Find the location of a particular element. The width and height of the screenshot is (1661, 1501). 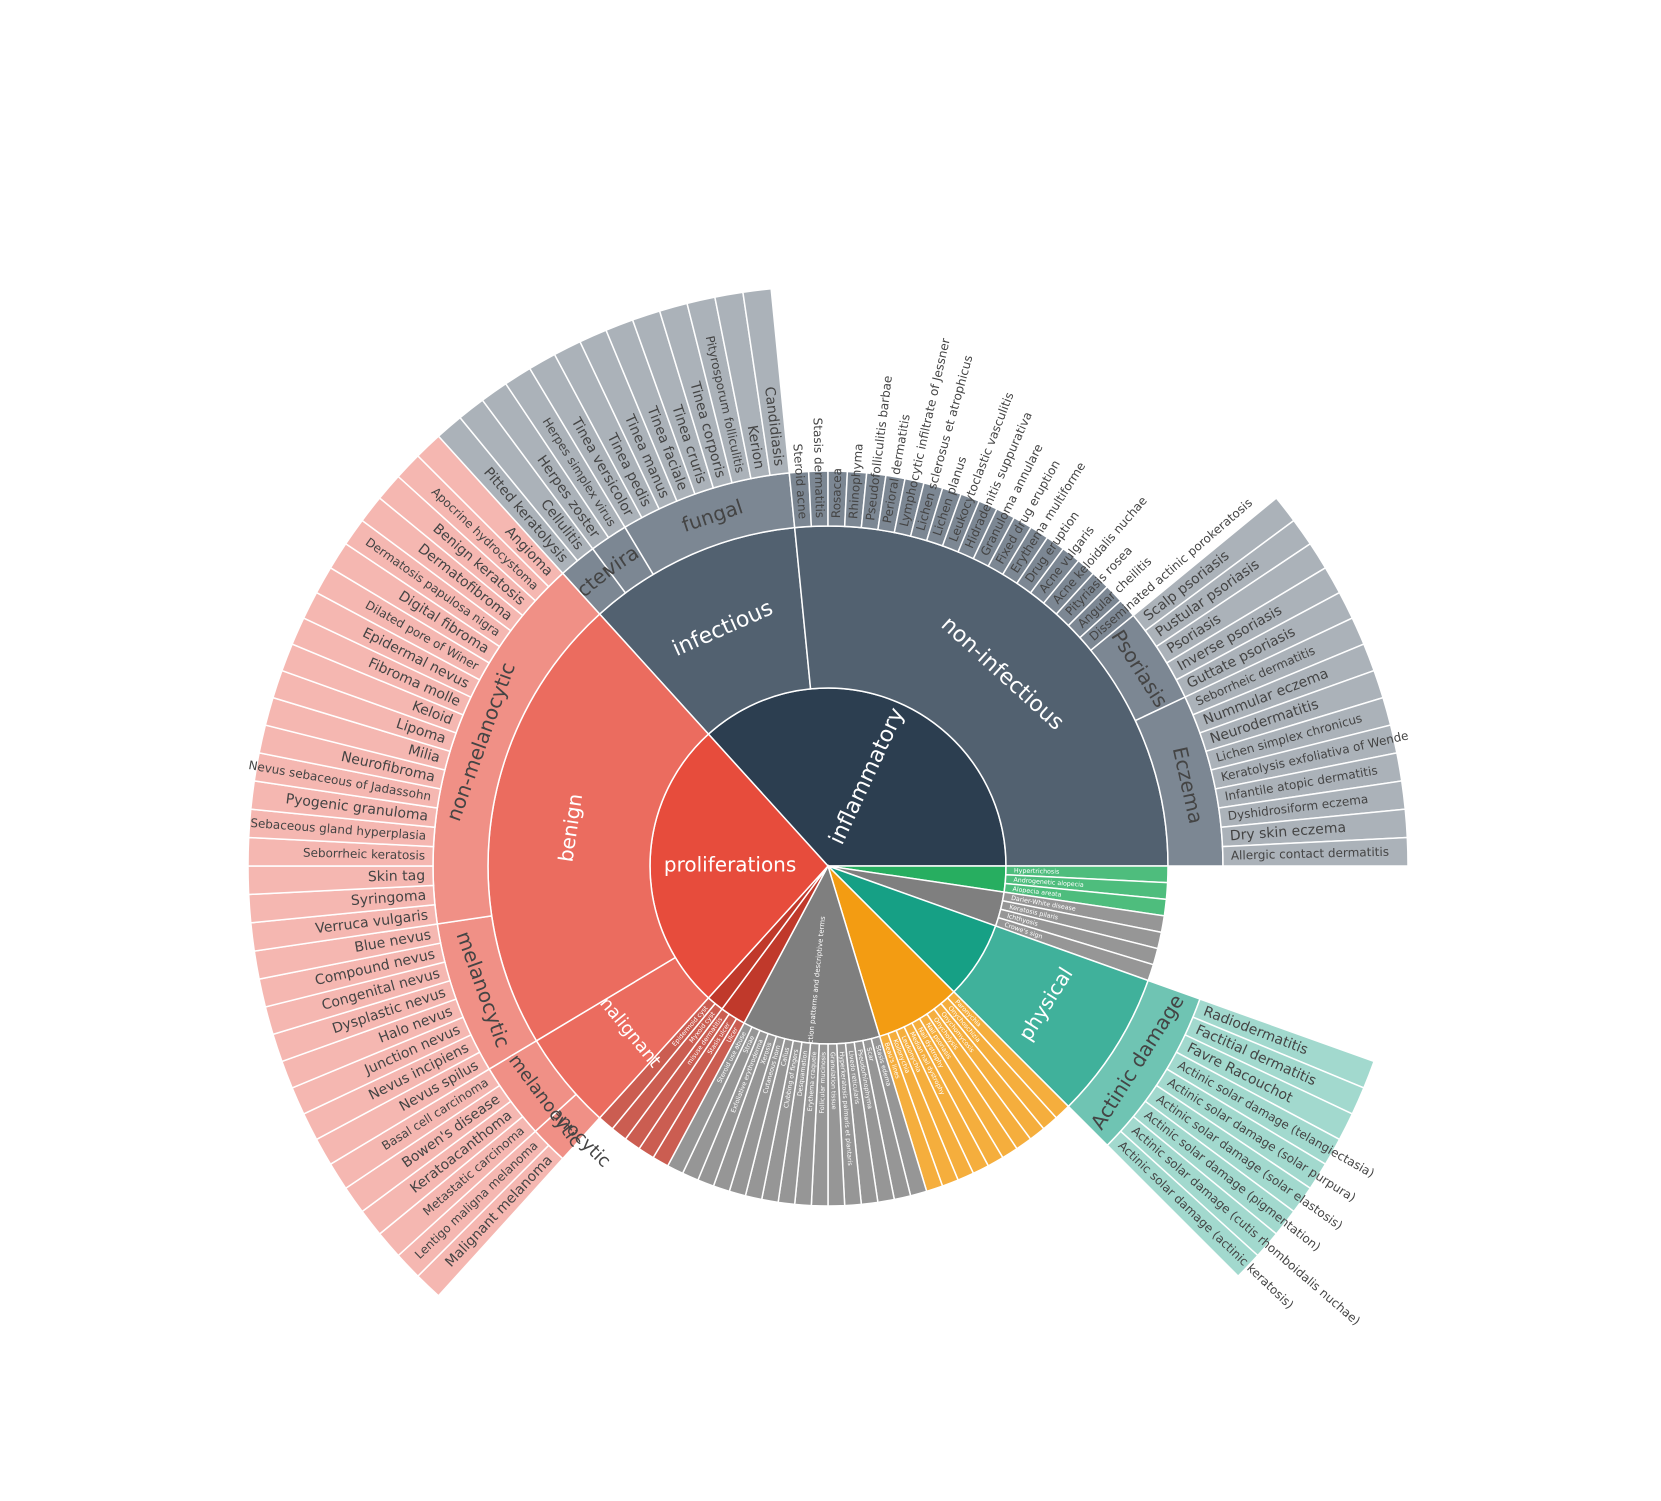

segment-label: Steroid acne is located at coordinates (800, 481).